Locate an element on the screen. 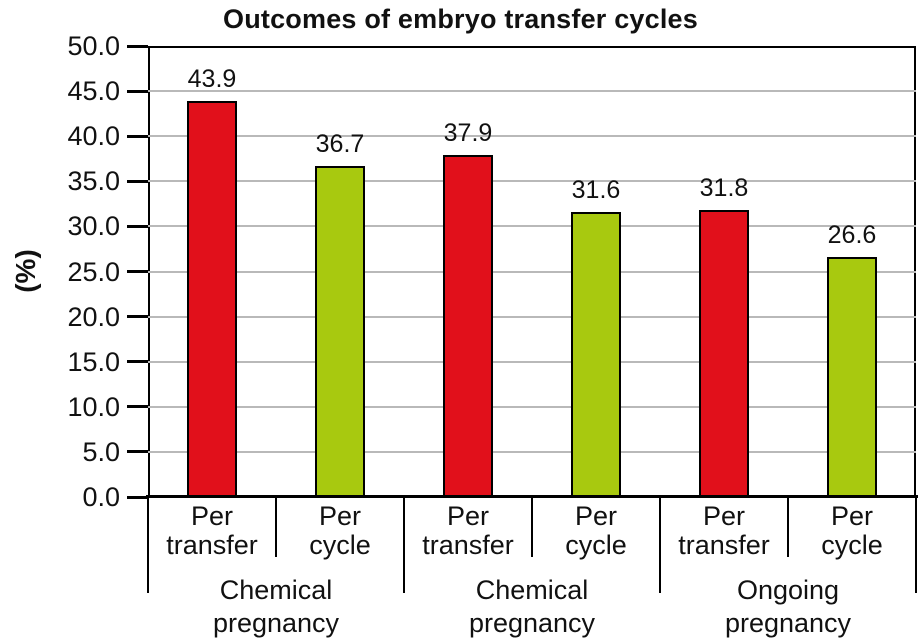 Image resolution: width=921 pixels, height=644 pixels. y-tick-label: 45.0 is located at coordinates (93, 91).